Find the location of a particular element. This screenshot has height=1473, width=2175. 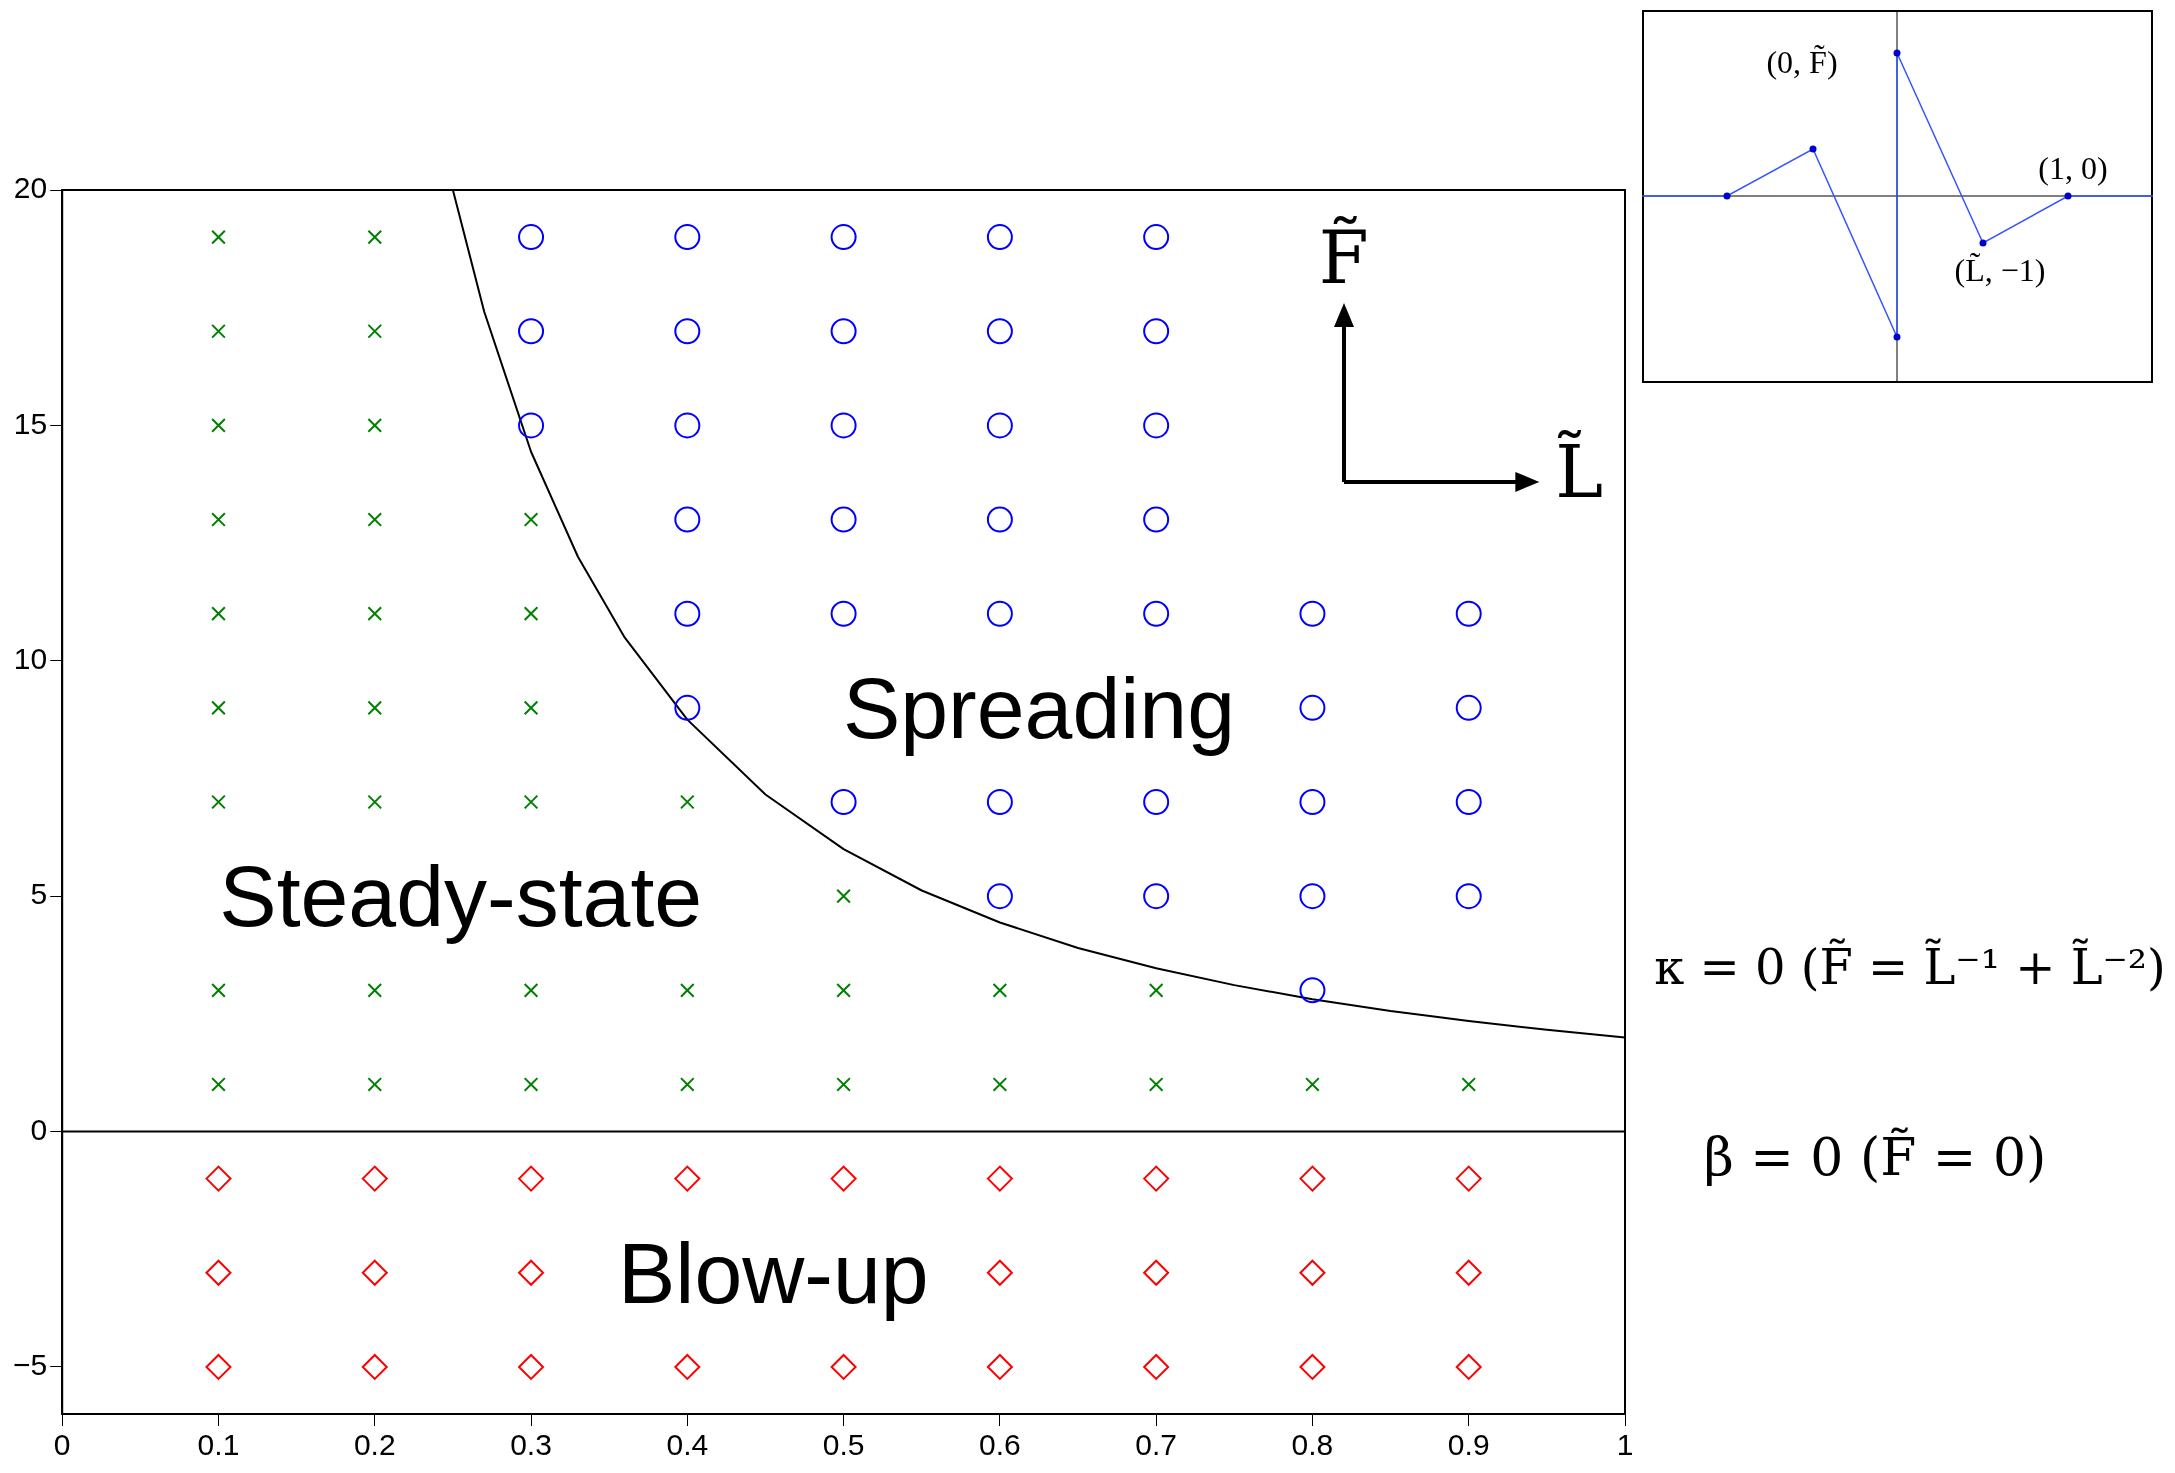

x-tick-label: 0.7 is located at coordinates (1156, 1445).